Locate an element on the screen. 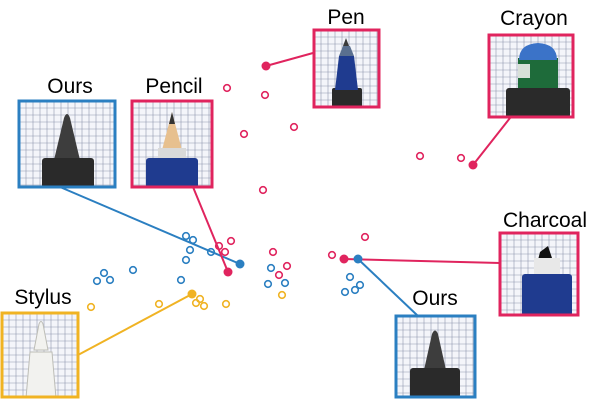 The width and height of the screenshot is (600, 400). callout-ours-bottom: Ours is located at coordinates (435, 343).